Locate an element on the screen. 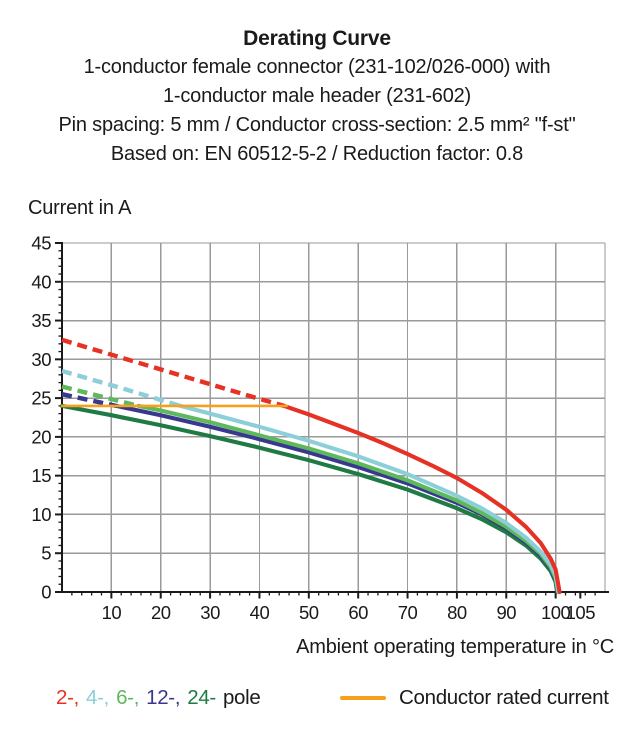  curve-2-pole-dashed is located at coordinates (173, 373).